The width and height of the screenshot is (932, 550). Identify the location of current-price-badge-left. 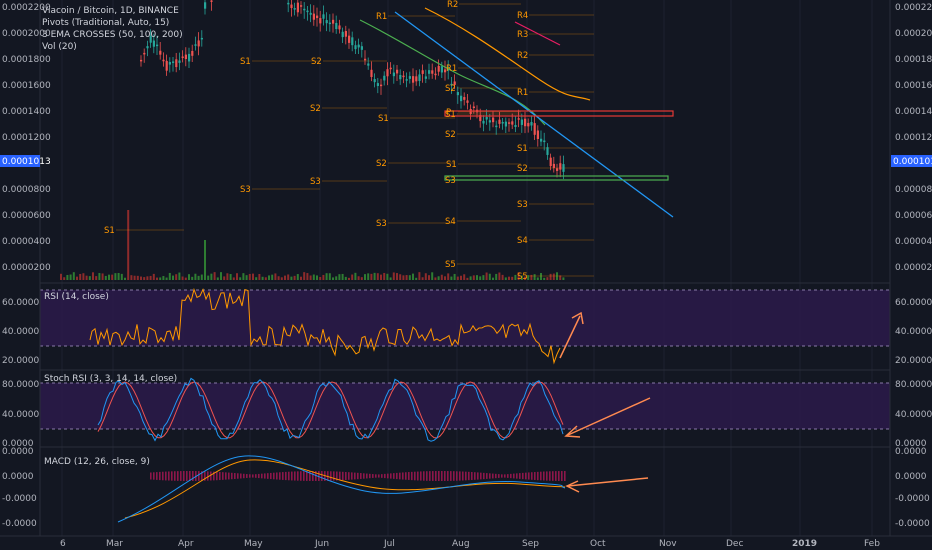
(20, 161).